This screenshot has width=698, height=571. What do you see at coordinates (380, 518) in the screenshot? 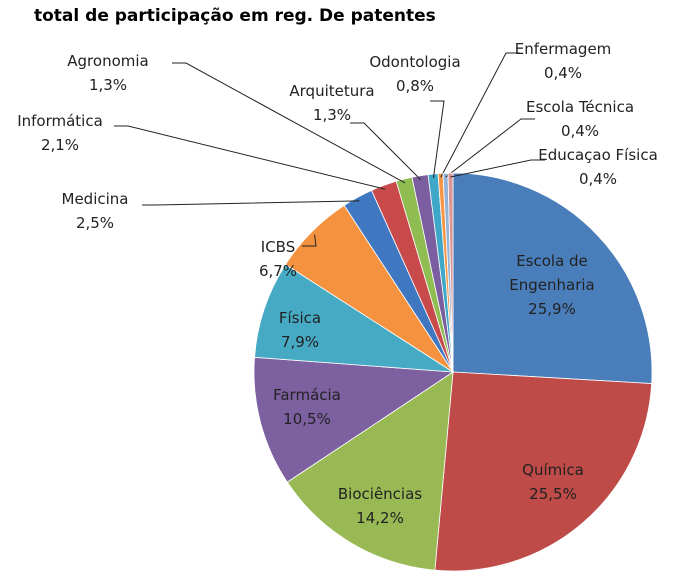
I see `value-label: 14,2%` at bounding box center [380, 518].